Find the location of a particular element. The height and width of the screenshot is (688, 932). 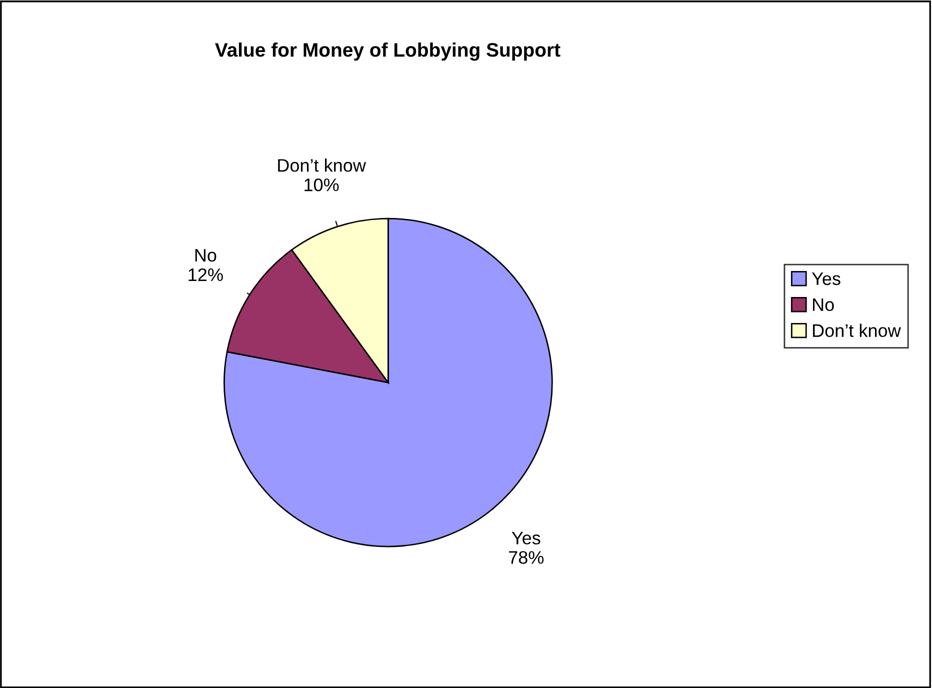

chart-title: Value for Money of Lobbying Support is located at coordinates (387, 51).